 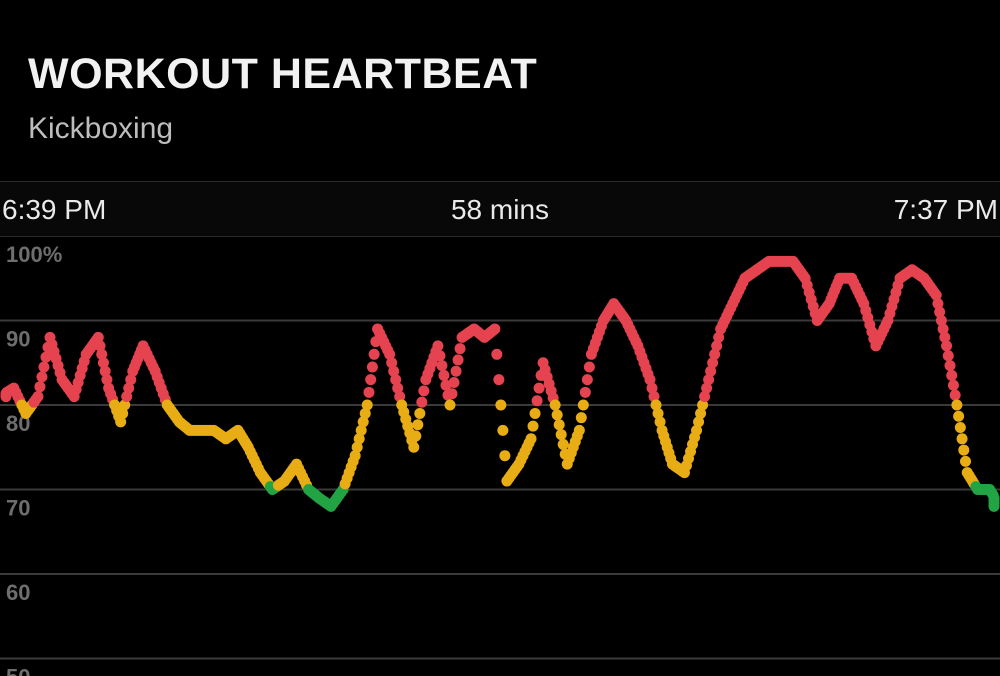 What do you see at coordinates (18, 670) in the screenshot?
I see `y-tick-label: 50` at bounding box center [18, 670].